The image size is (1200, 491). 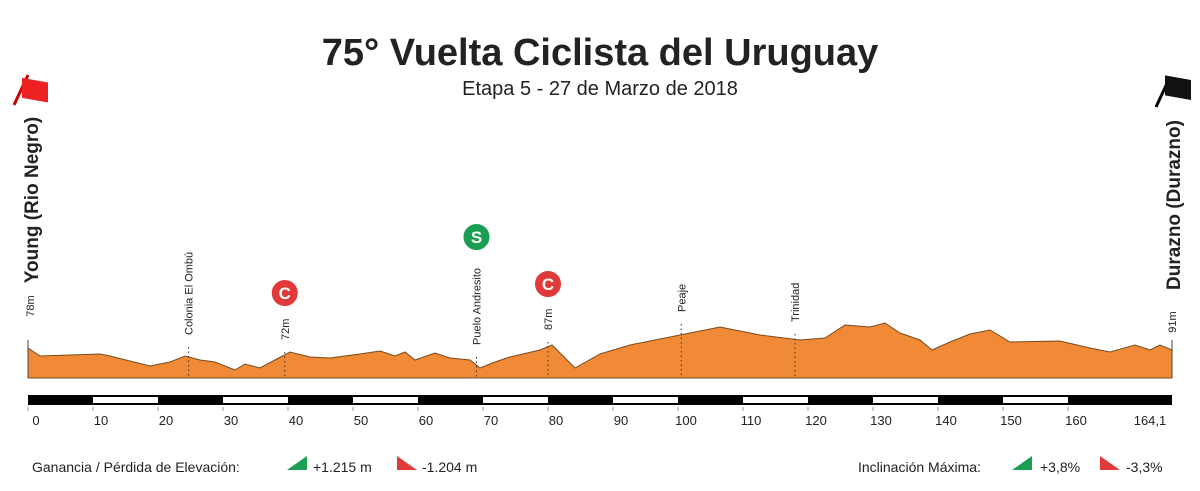 I want to click on km-label: 30, so click(x=231, y=420).